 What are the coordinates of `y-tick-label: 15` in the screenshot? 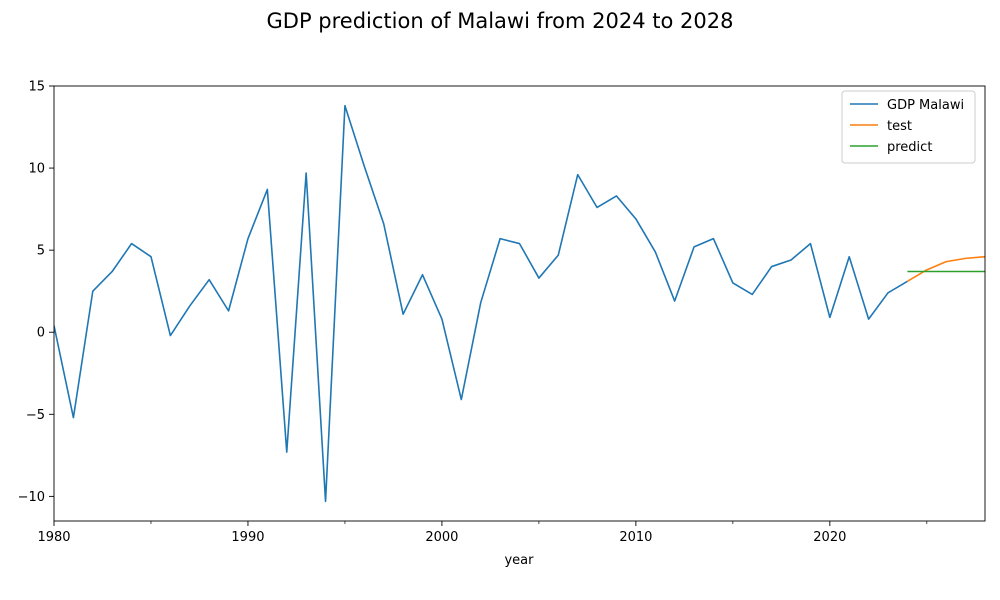 It's located at (36, 87).